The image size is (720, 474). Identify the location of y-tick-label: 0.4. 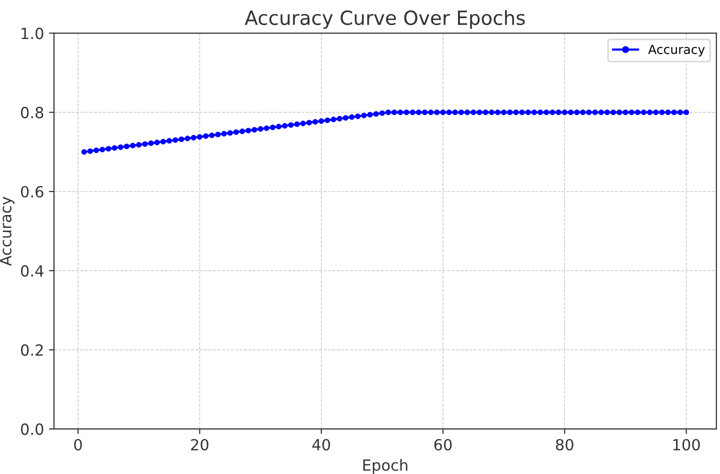
(32, 271).